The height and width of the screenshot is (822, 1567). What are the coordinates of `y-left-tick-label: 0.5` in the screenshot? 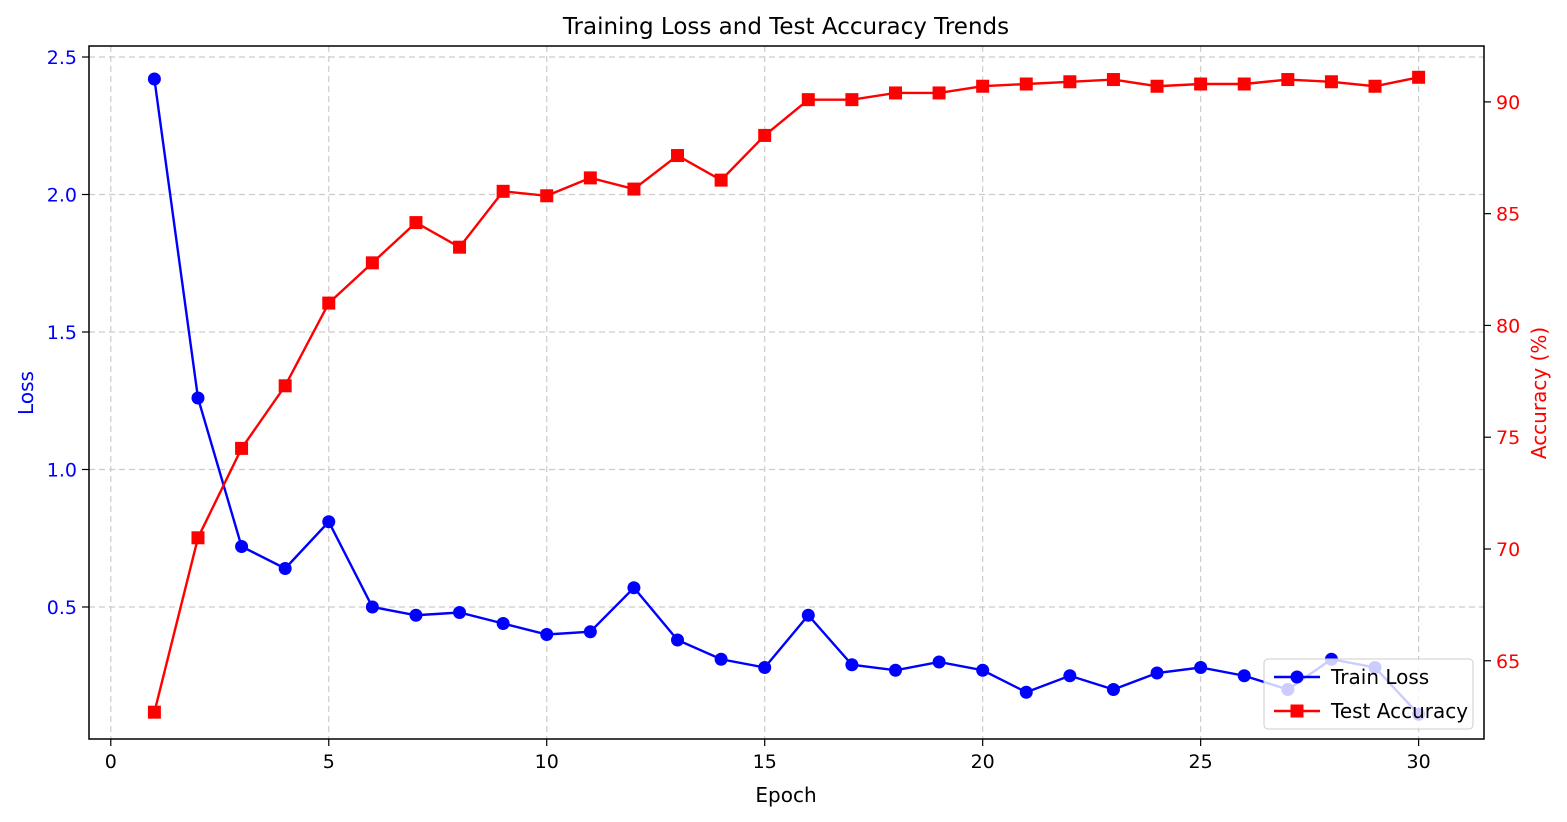 It's located at (62, 608).